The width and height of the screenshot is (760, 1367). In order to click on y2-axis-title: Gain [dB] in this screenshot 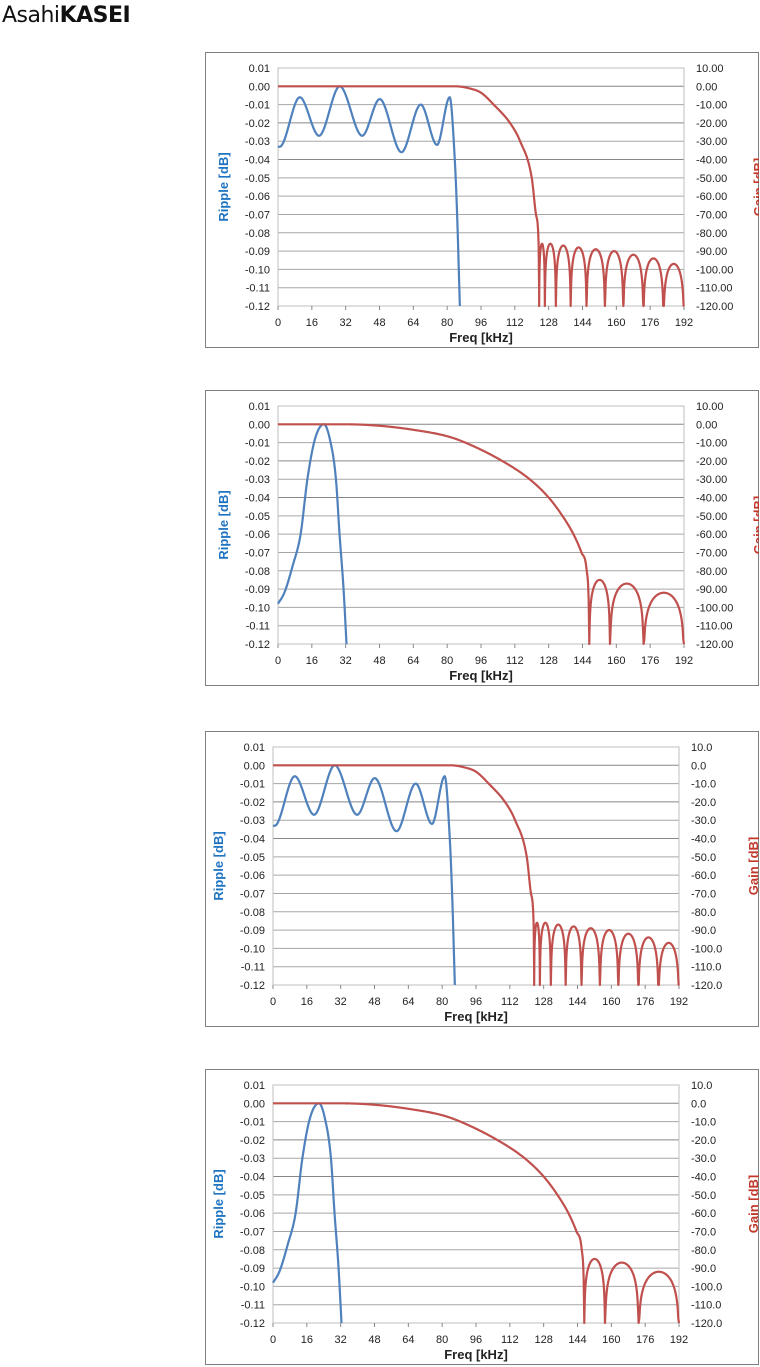, I will do `click(752, 1204)`.